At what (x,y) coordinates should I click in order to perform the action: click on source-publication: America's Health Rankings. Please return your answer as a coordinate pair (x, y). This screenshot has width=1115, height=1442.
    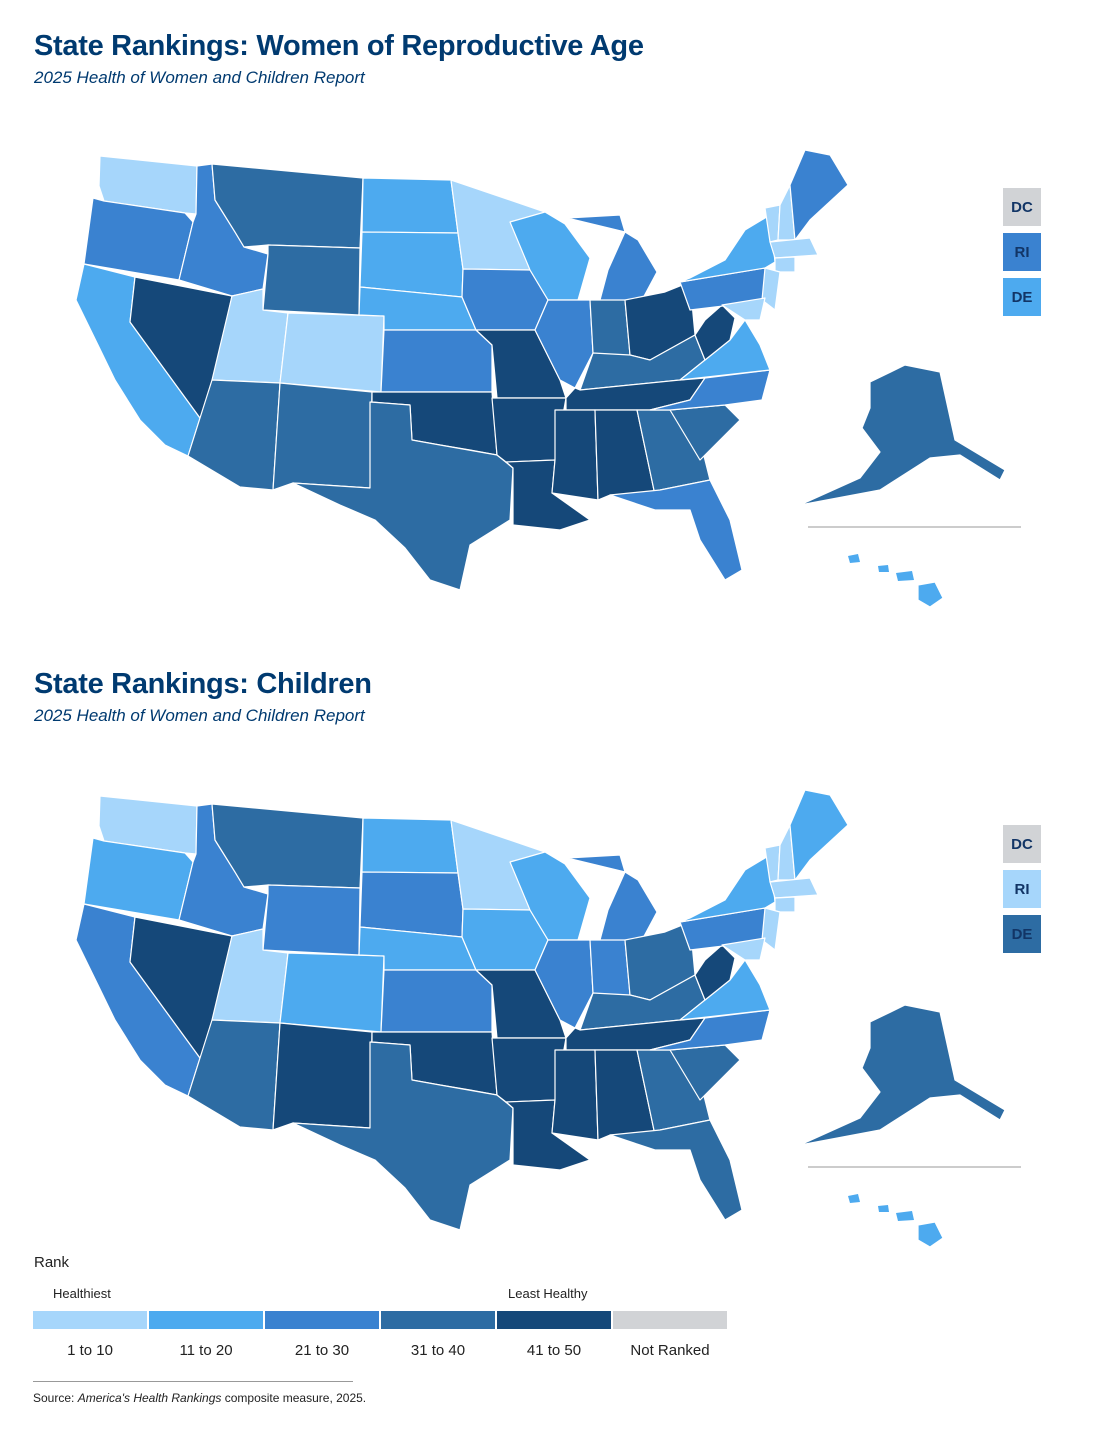
    Looking at the image, I should click on (149, 1398).